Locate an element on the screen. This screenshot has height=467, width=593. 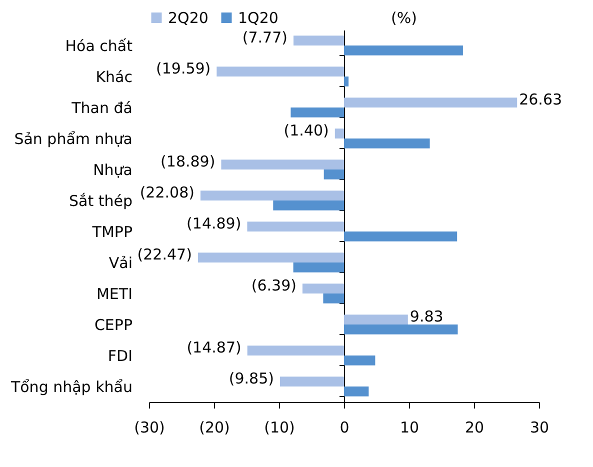
data-label: (6.39) is located at coordinates (273, 285).